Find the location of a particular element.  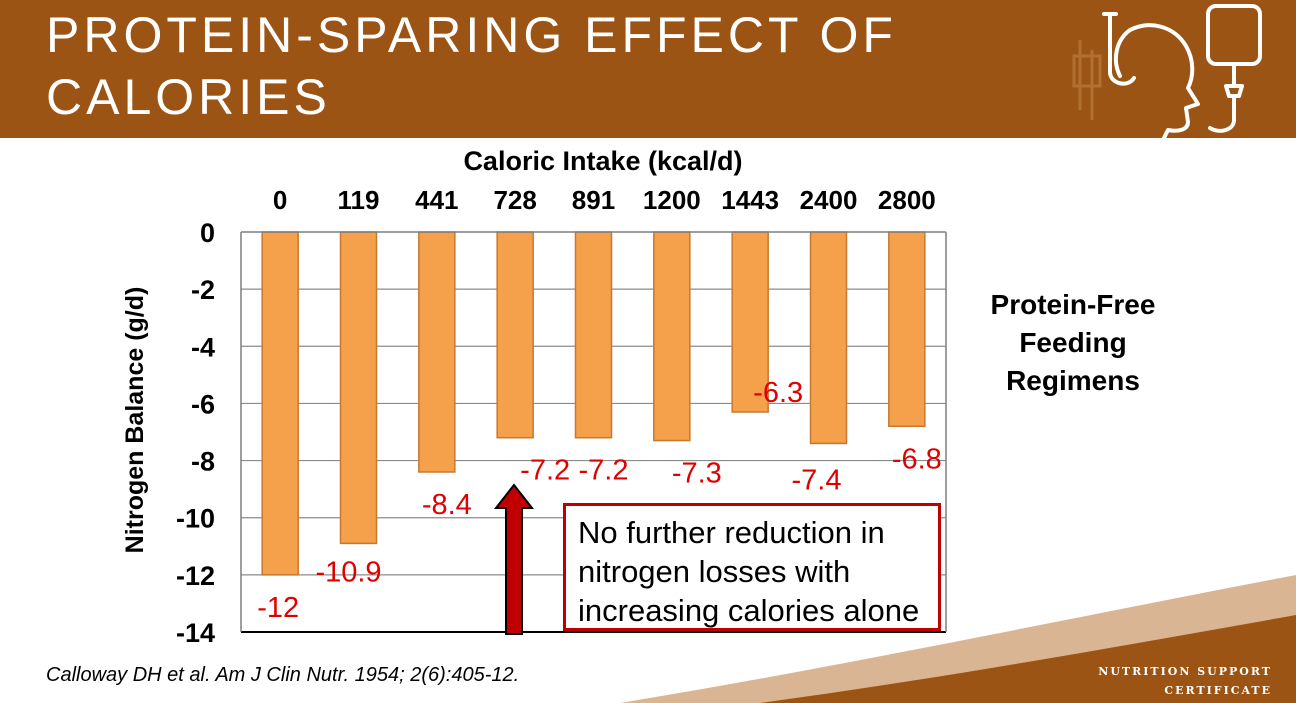

y-tick-label: -8 is located at coordinates (203, 462).